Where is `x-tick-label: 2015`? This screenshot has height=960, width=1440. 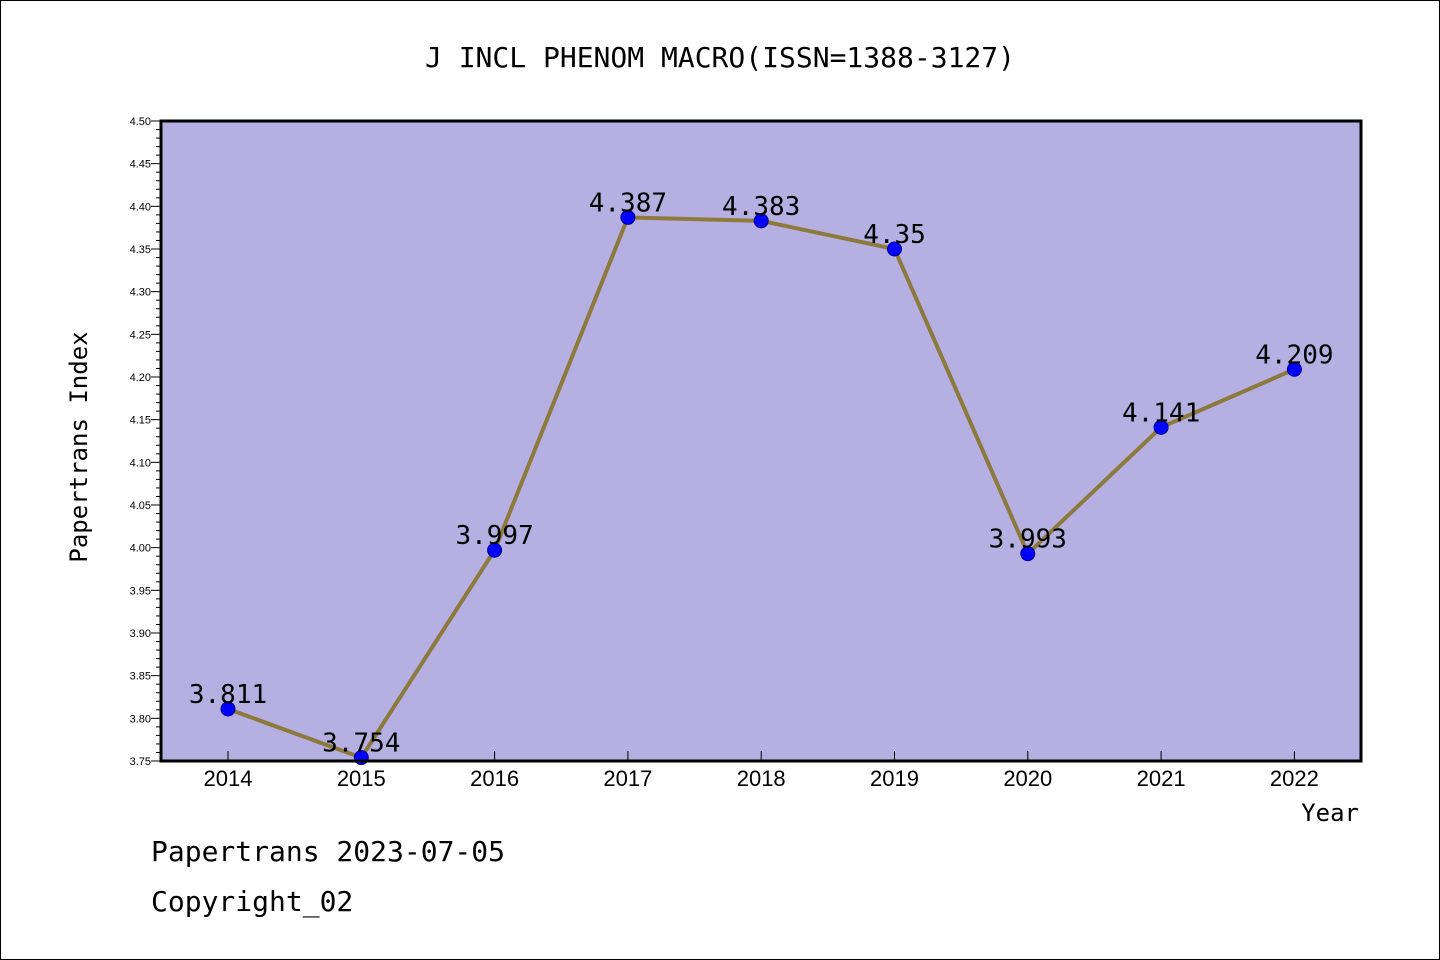 x-tick-label: 2015 is located at coordinates (361, 778).